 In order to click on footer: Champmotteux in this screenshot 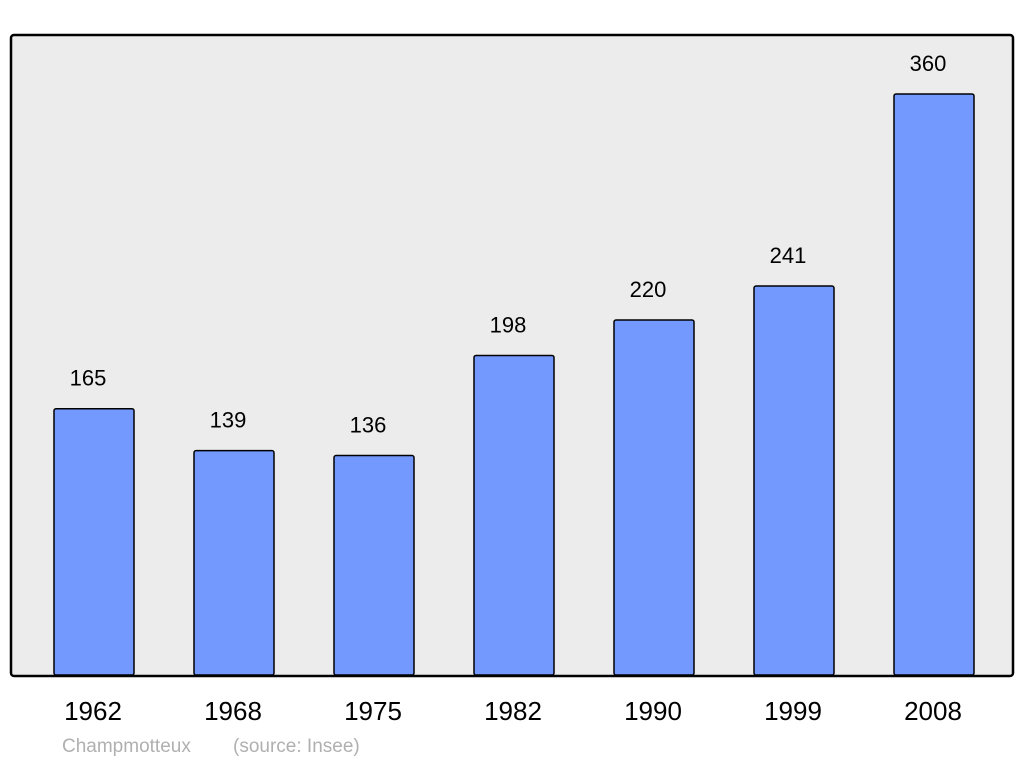, I will do `click(126, 746)`.